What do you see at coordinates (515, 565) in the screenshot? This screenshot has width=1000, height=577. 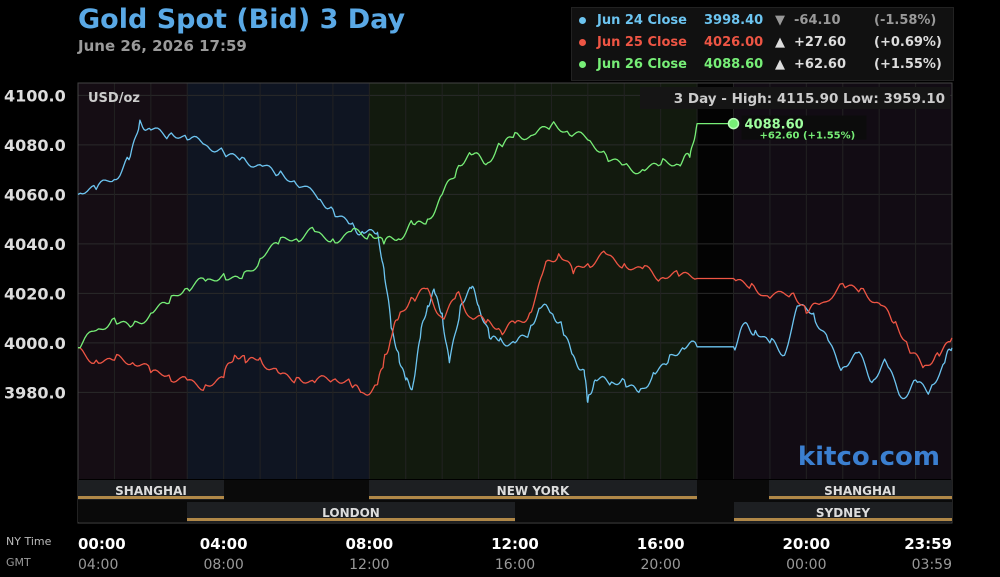 I see `x-tick-gmt: 16:00` at bounding box center [515, 565].